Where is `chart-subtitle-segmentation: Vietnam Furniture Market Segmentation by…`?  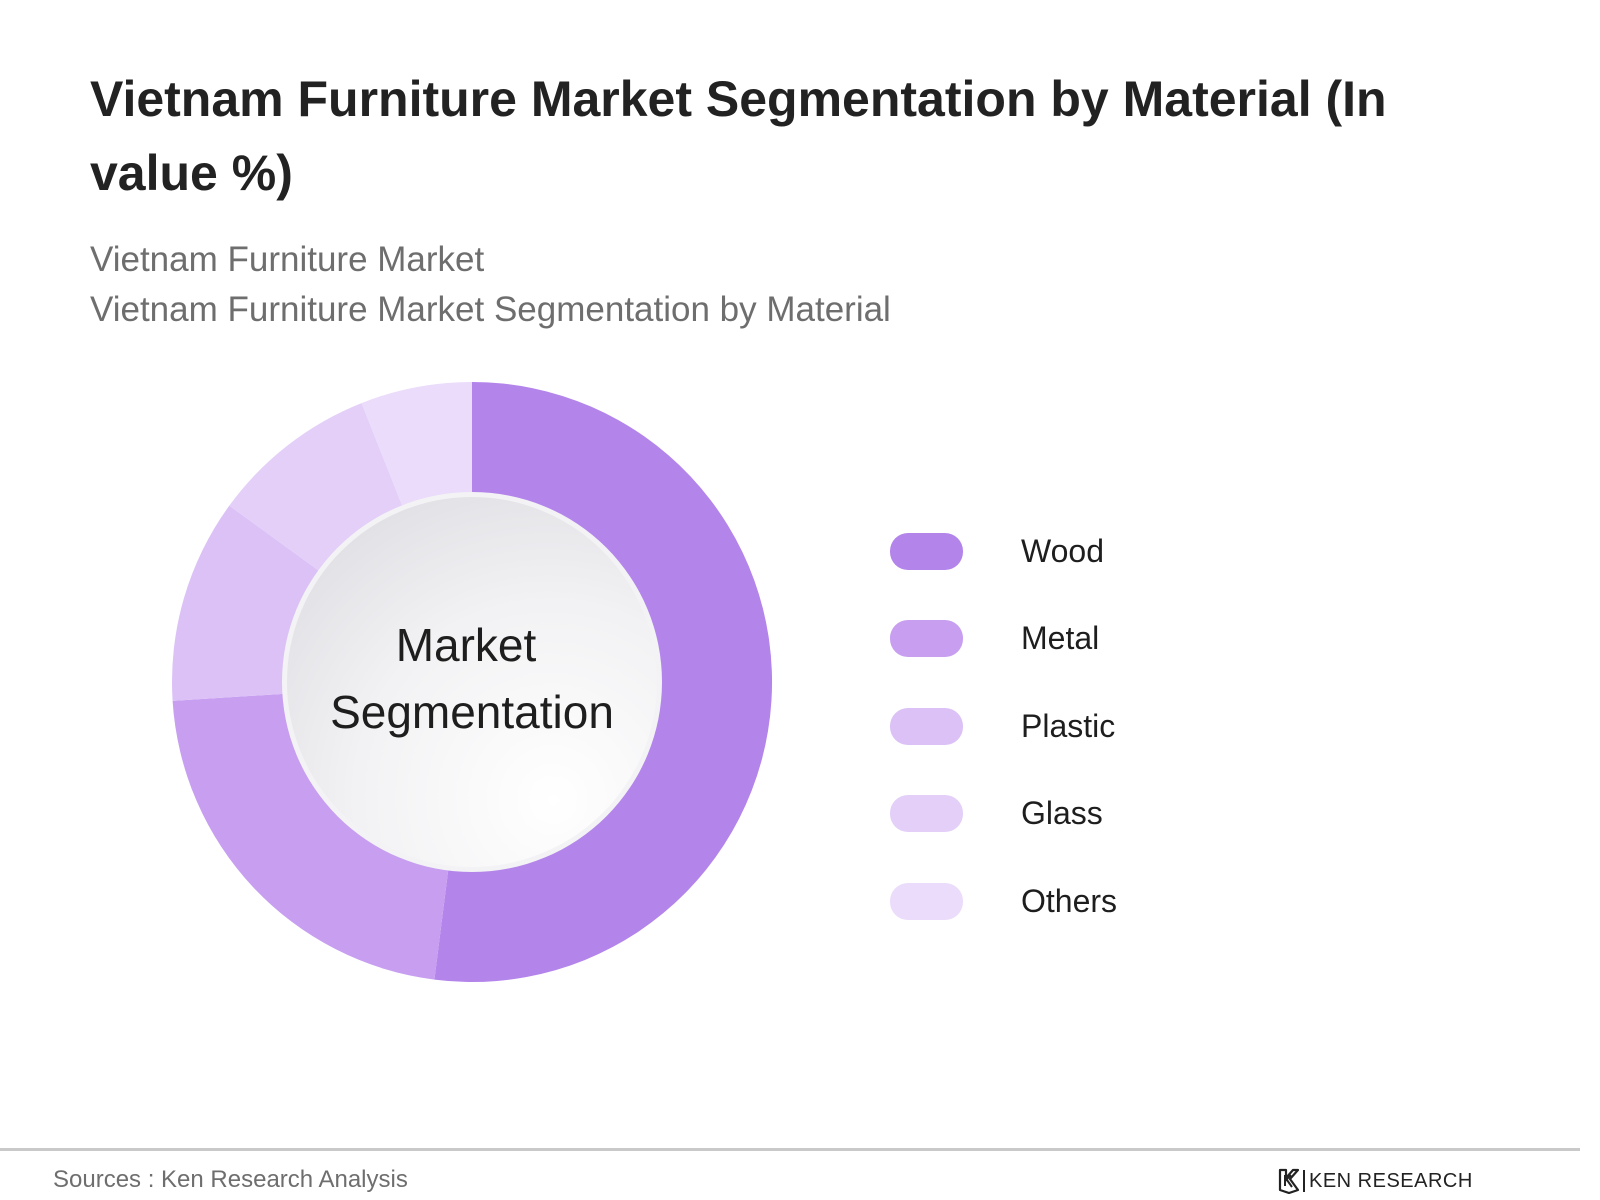 chart-subtitle-segmentation: Vietnam Furniture Market Segmentation by… is located at coordinates (490, 309).